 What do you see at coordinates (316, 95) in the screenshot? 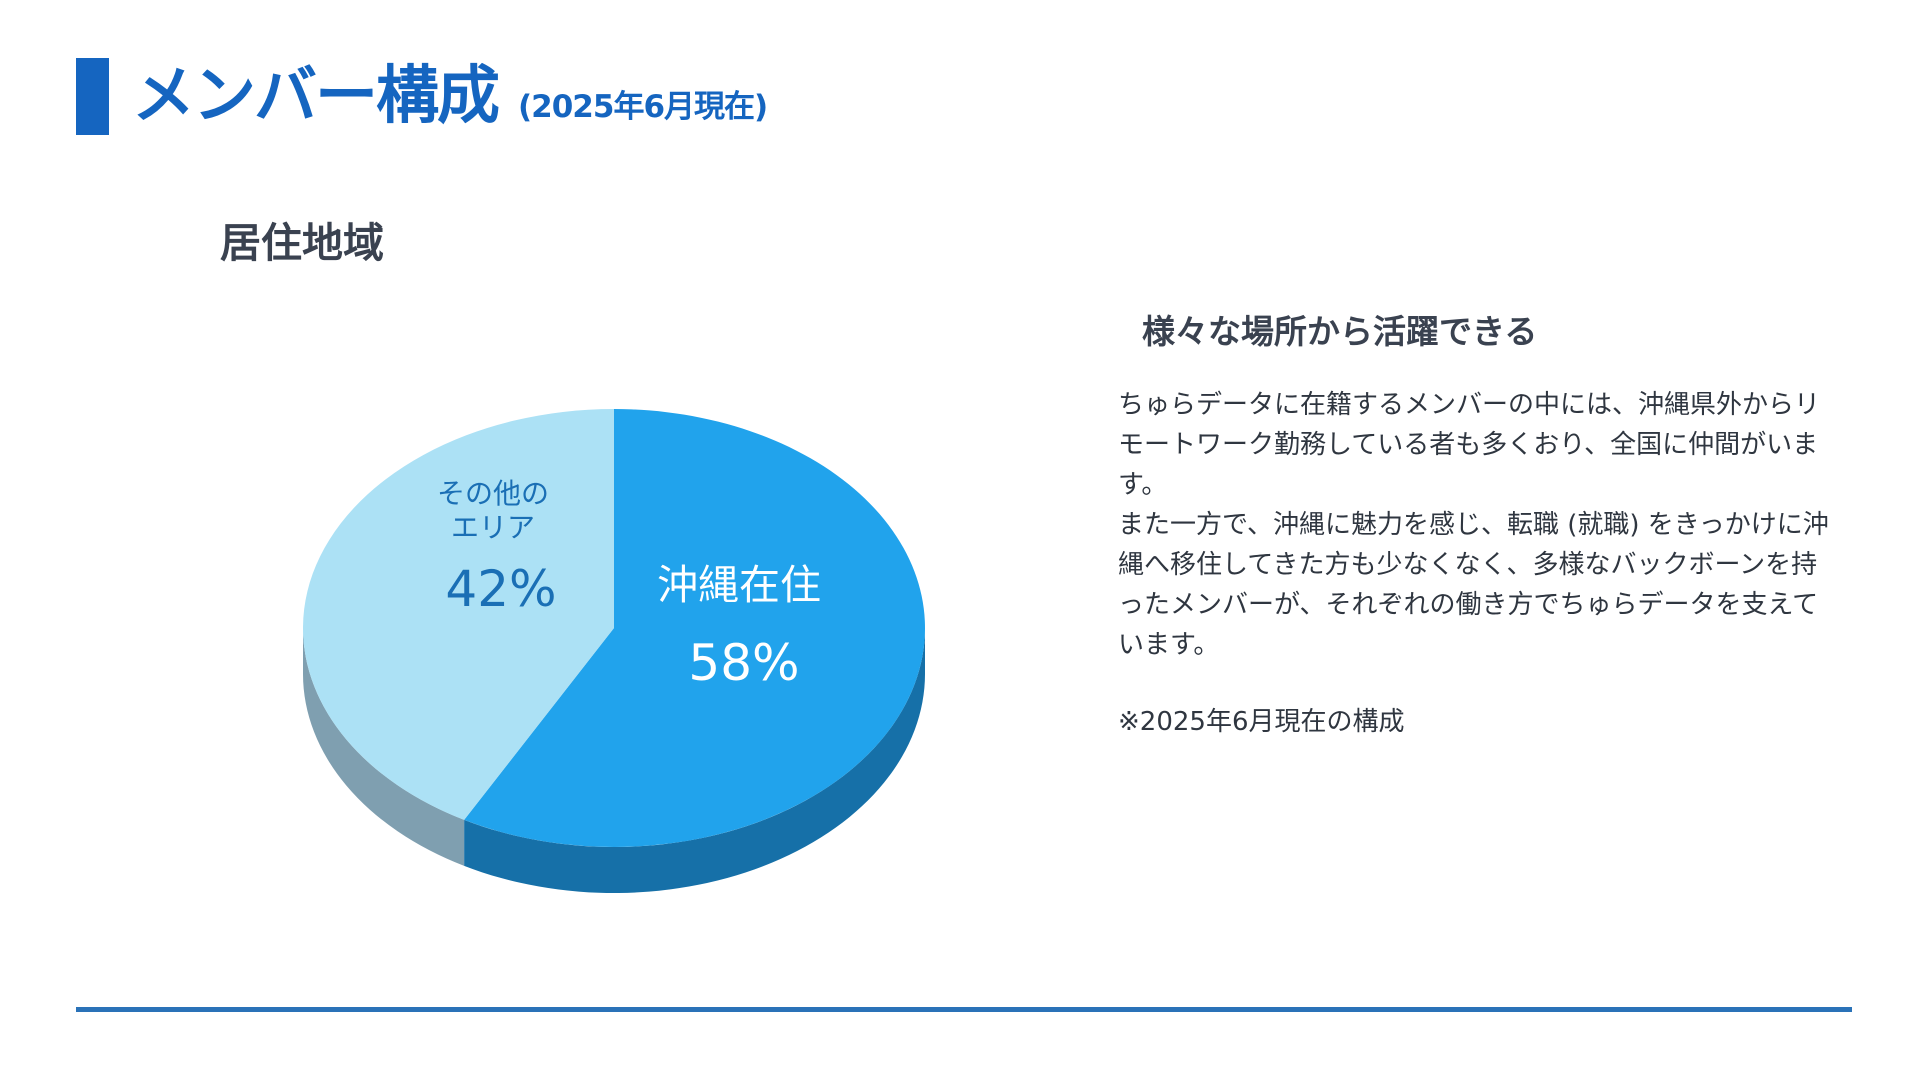
I see `page-title: メンバー構成` at bounding box center [316, 95].